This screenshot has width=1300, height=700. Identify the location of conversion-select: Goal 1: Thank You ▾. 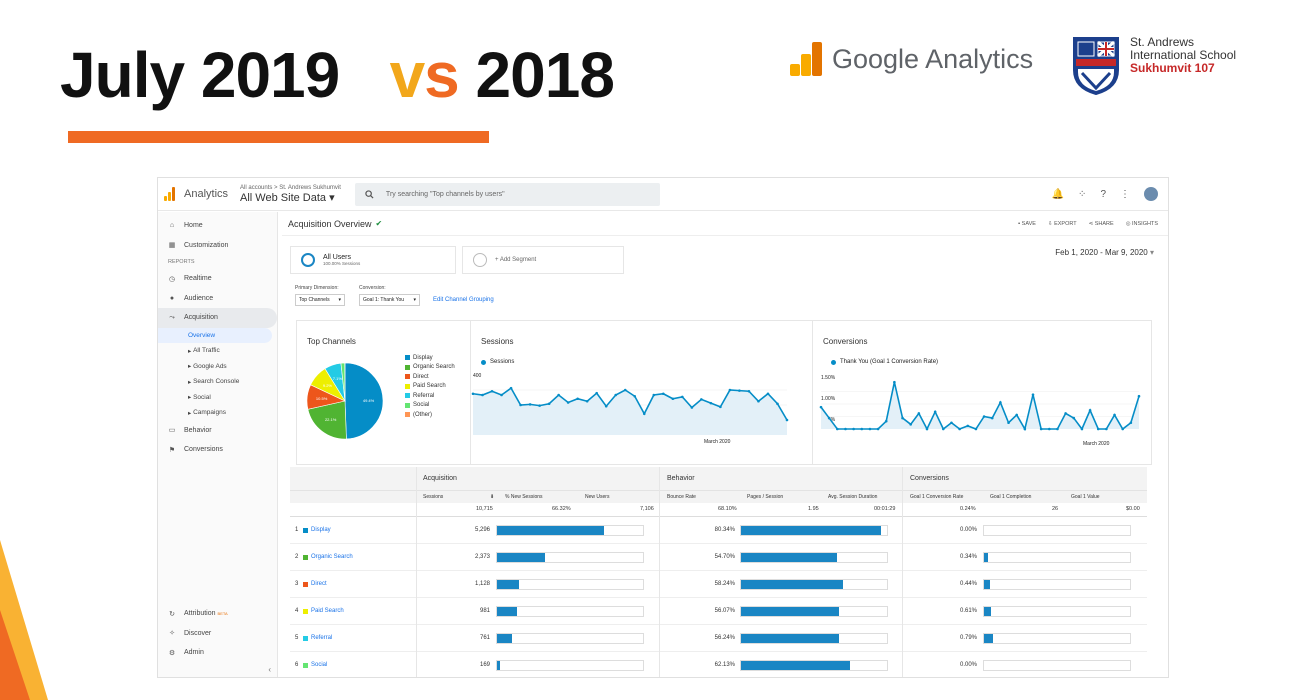
(389, 300).